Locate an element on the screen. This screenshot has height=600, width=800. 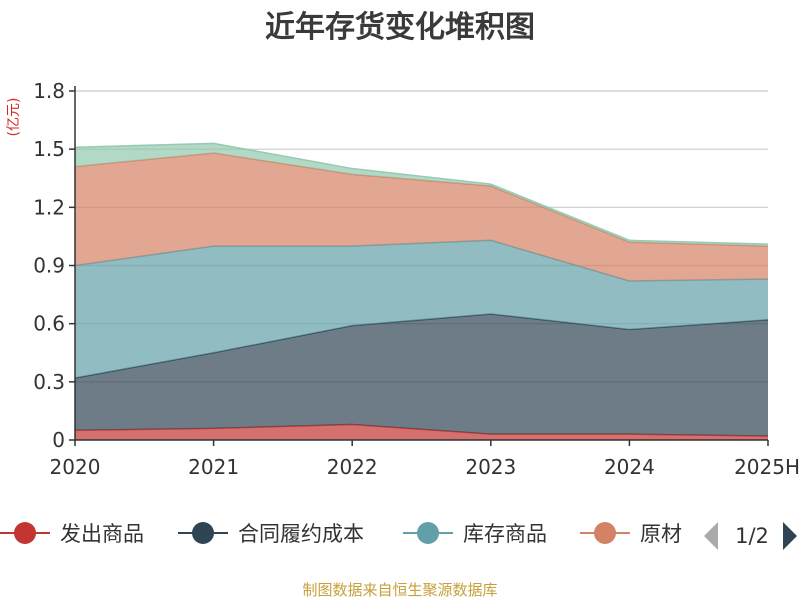
legend-item: 原材 is located at coordinates (631, 534).